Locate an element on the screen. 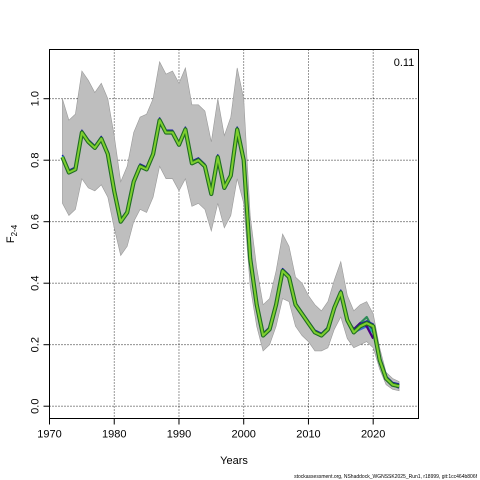 The width and height of the screenshot is (480, 480). x-tick-label: 2010 is located at coordinates (308, 435).